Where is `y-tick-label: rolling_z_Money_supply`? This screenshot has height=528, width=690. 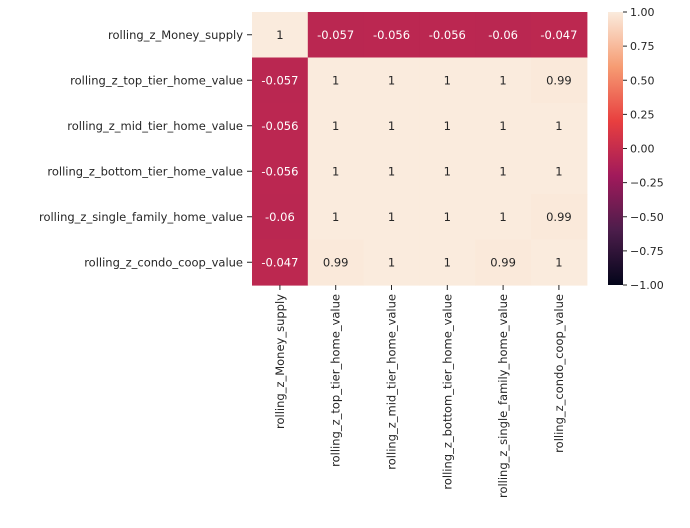
y-tick-label: rolling_z_Money_supply is located at coordinates (175, 35).